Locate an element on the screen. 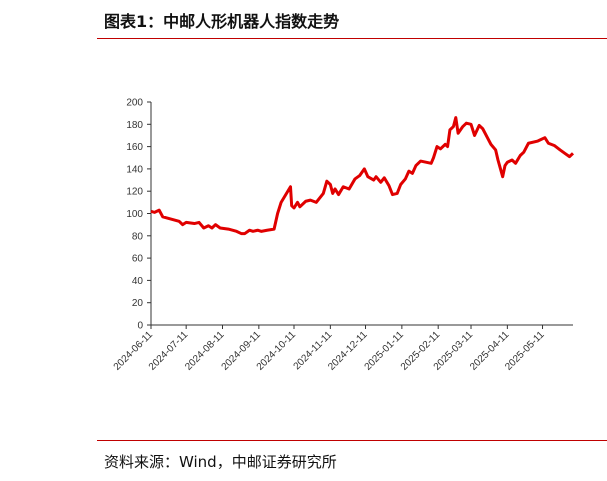  y-tick-label: 120 is located at coordinates (134, 192).